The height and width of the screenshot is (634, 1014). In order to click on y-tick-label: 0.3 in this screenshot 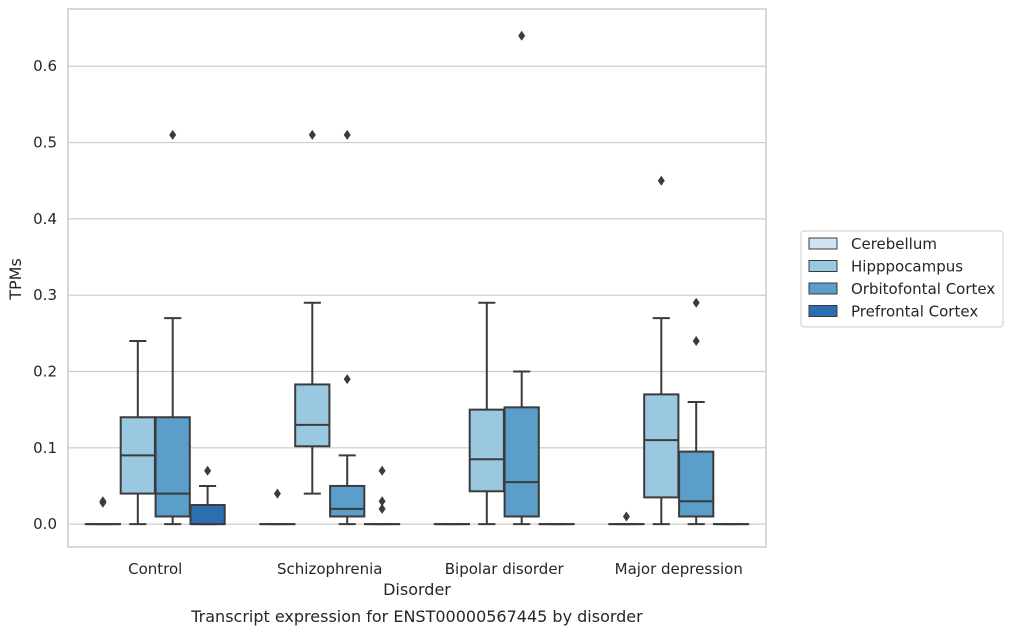, I will do `click(45, 295)`.